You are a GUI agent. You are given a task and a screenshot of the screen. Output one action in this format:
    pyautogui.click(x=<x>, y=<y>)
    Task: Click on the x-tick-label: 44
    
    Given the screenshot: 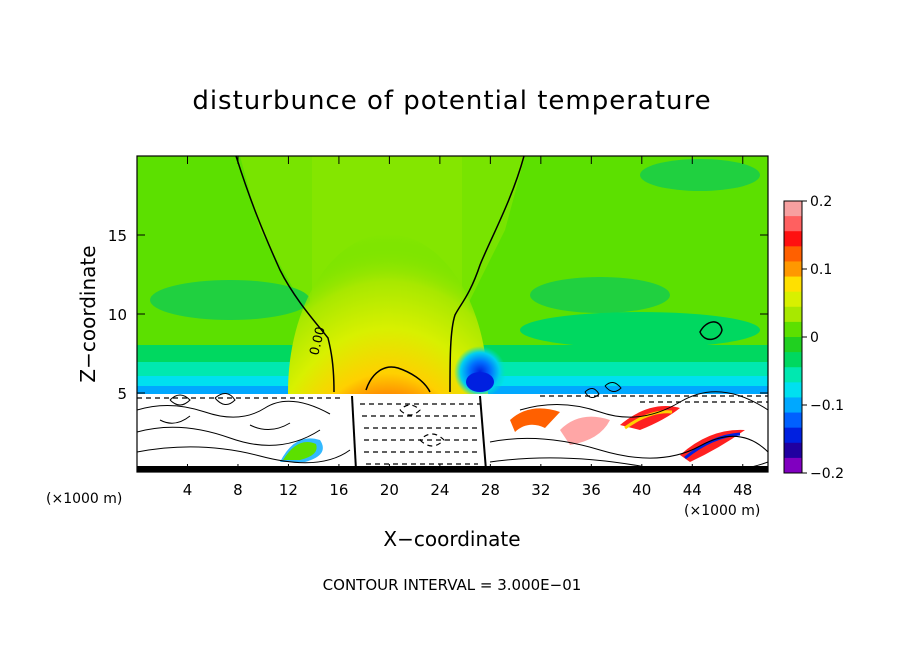 What is the action you would take?
    pyautogui.click(x=692, y=490)
    